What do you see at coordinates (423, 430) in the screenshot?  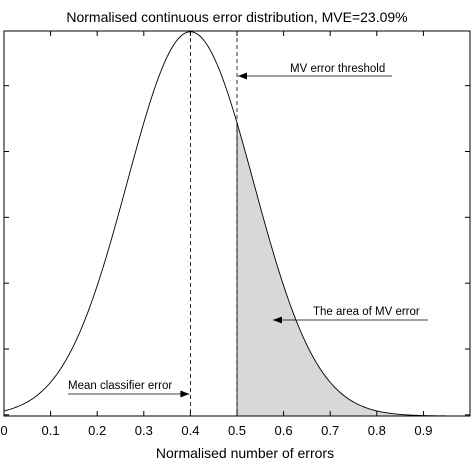 I see `x-tick-label: 0.9` at bounding box center [423, 430].